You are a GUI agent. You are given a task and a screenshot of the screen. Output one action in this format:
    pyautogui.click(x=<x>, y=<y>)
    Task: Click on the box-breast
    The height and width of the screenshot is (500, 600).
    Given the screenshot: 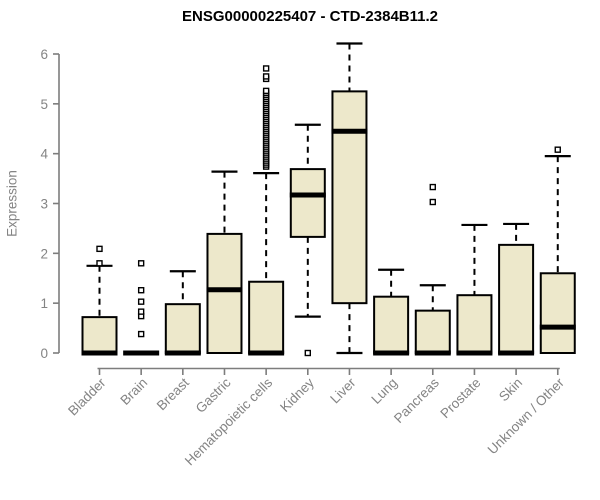 What is the action you would take?
    pyautogui.click(x=182, y=313)
    